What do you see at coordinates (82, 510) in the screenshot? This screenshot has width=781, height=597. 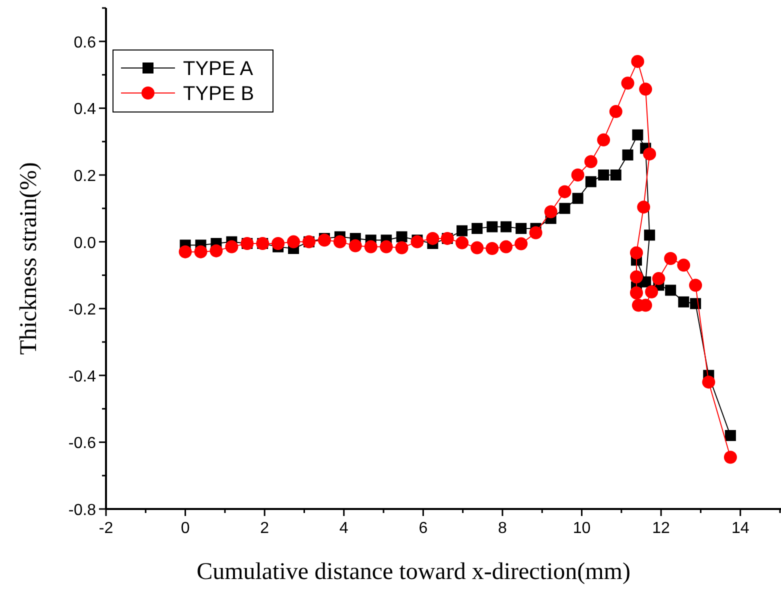 I see `y-tick-label: -0.8` at bounding box center [82, 510].